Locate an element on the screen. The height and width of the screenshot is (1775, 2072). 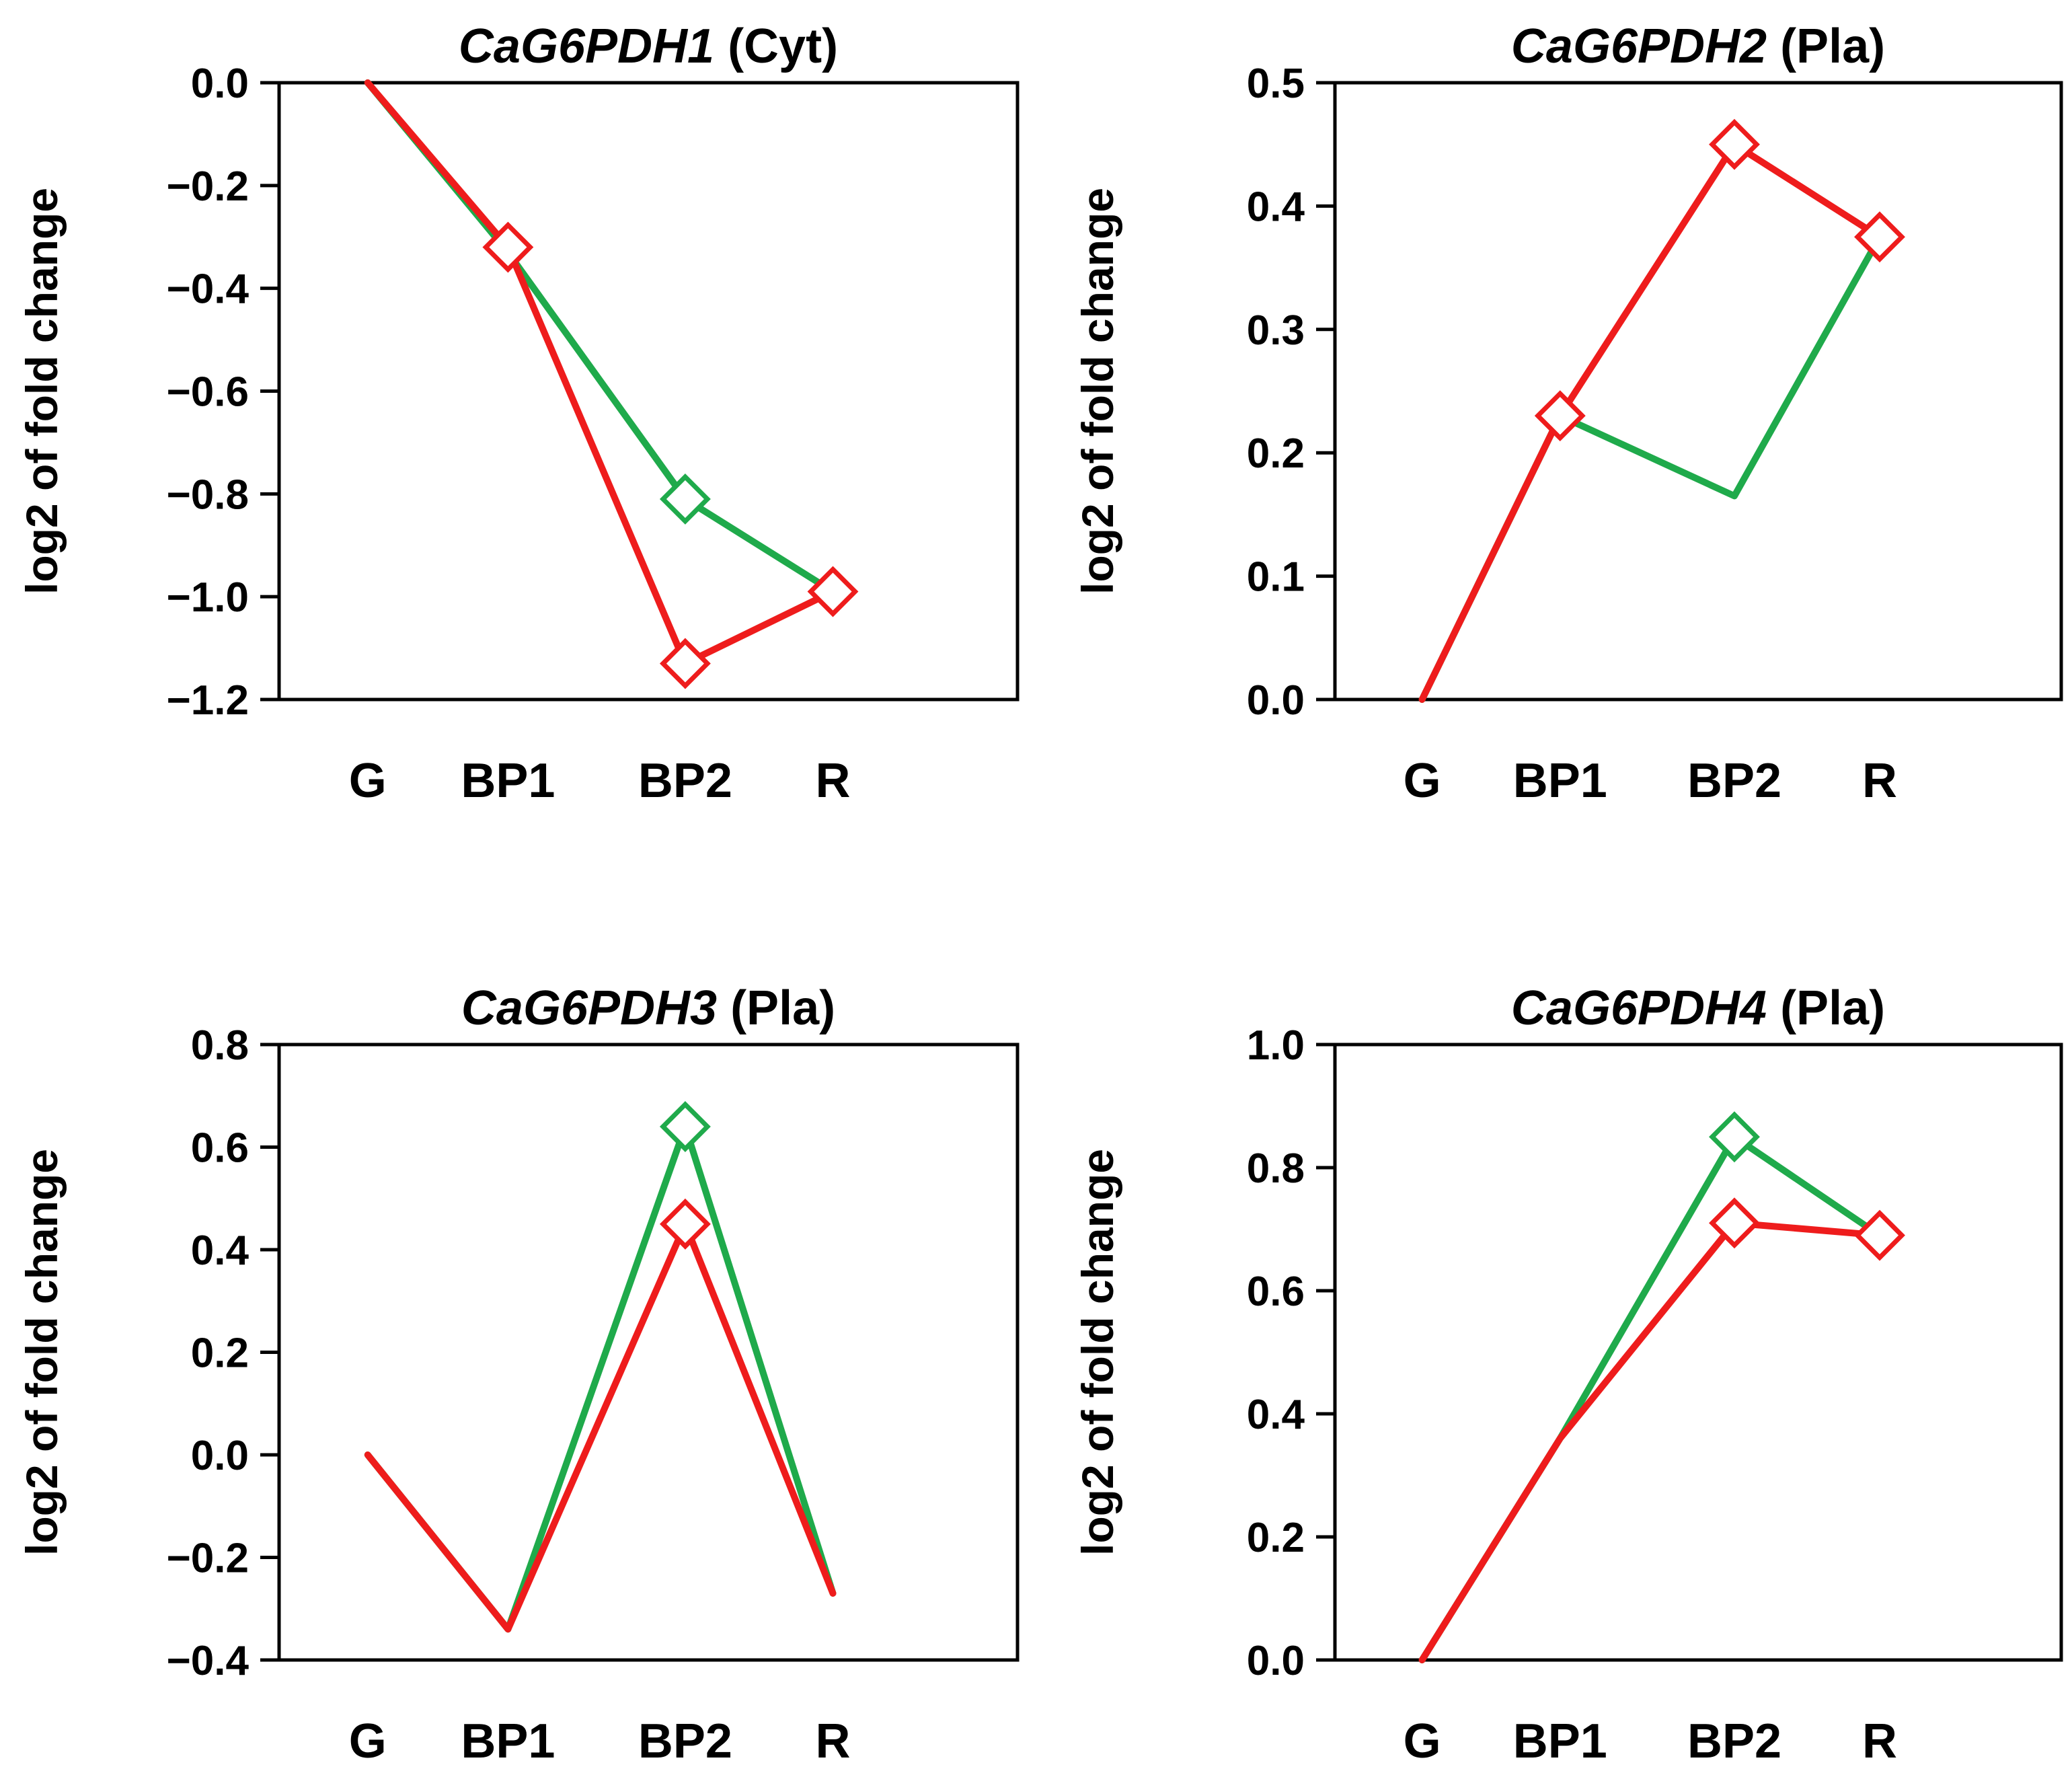
chart-title-gene: CaG6PDH1 is located at coordinates (586, 46).